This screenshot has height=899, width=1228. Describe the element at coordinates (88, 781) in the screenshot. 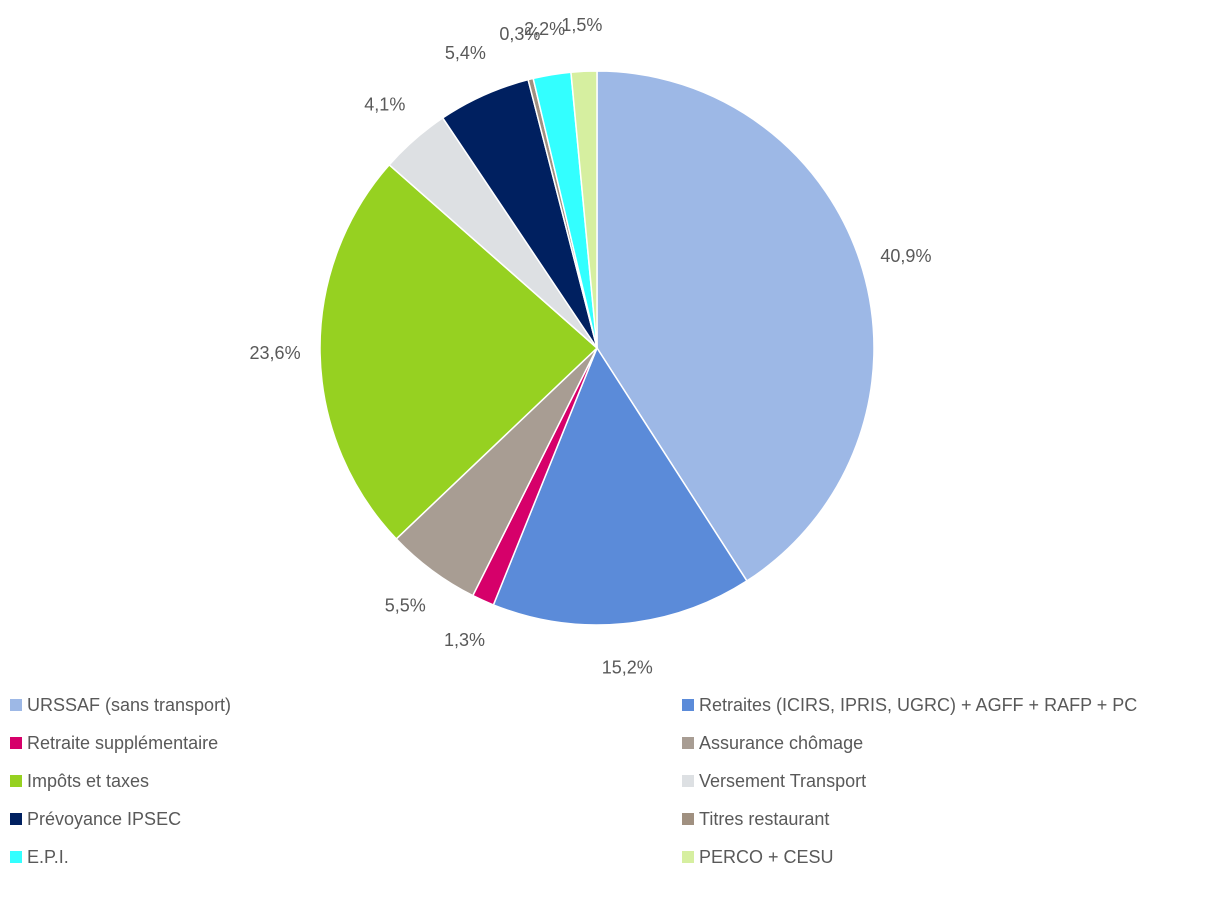

I see `legend-label: Impôts et taxes` at that location.